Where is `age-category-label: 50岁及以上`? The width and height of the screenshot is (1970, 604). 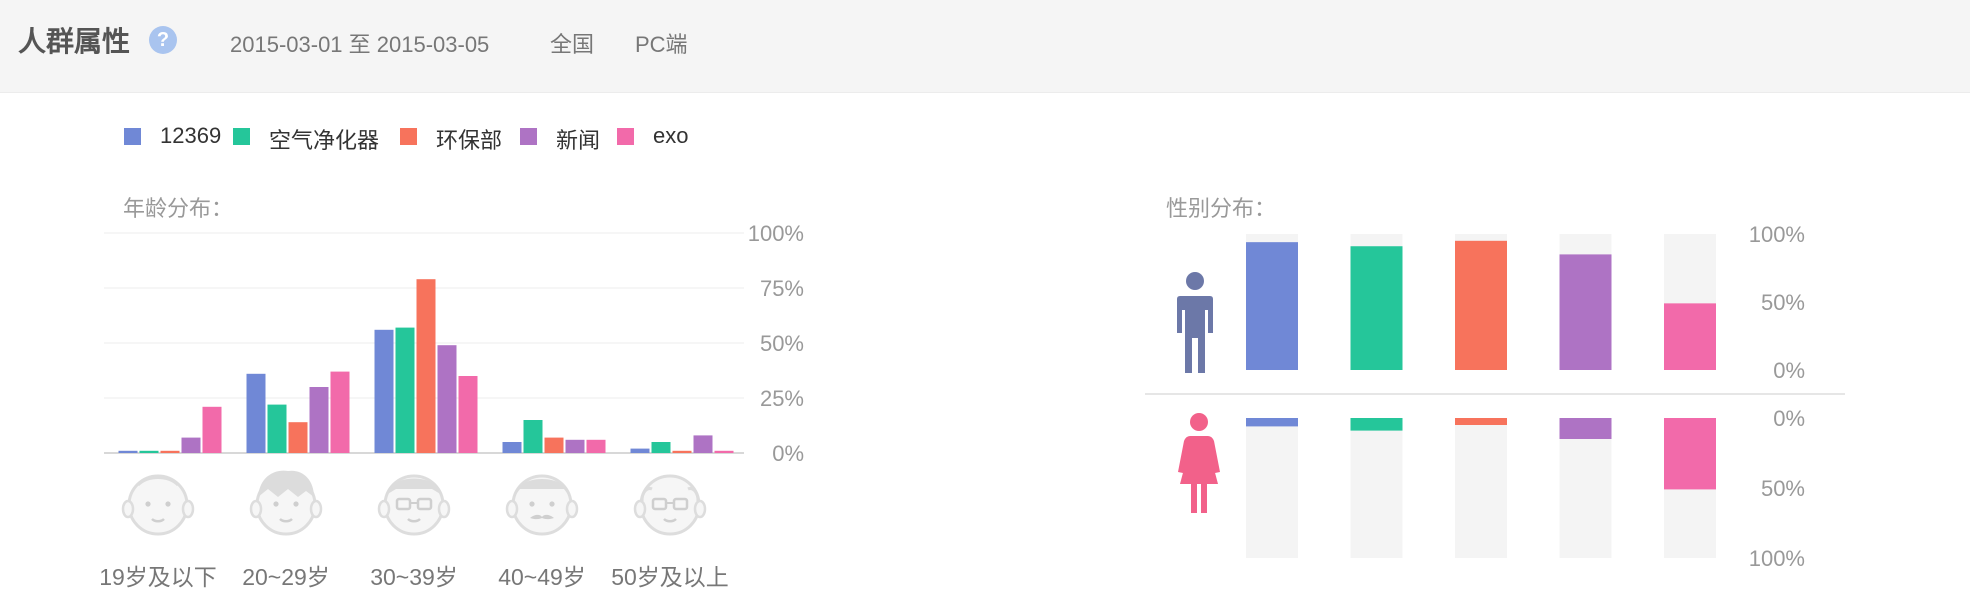 age-category-label: 50岁及以上 is located at coordinates (670, 577).